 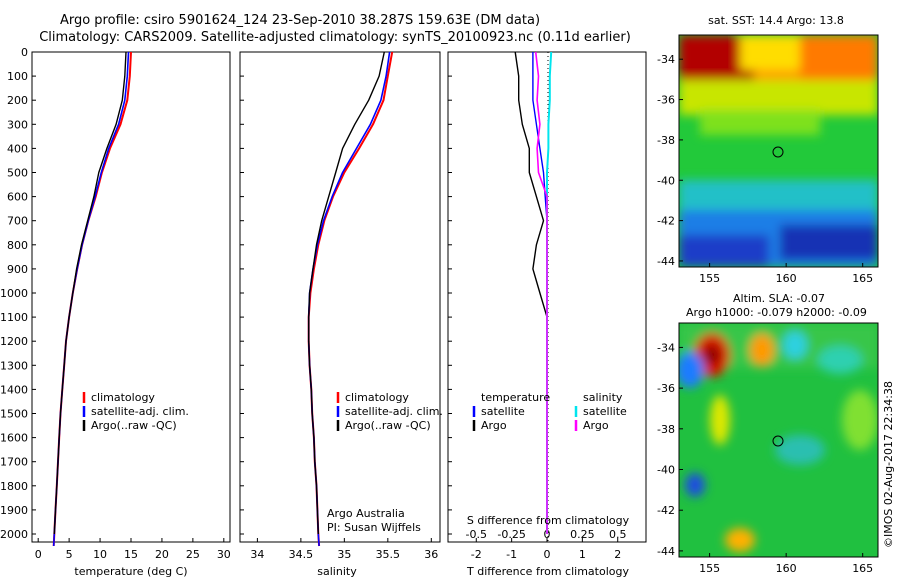 What do you see at coordinates (14, 317) in the screenshot?
I see `depth-tick-label: 1100` at bounding box center [14, 317].